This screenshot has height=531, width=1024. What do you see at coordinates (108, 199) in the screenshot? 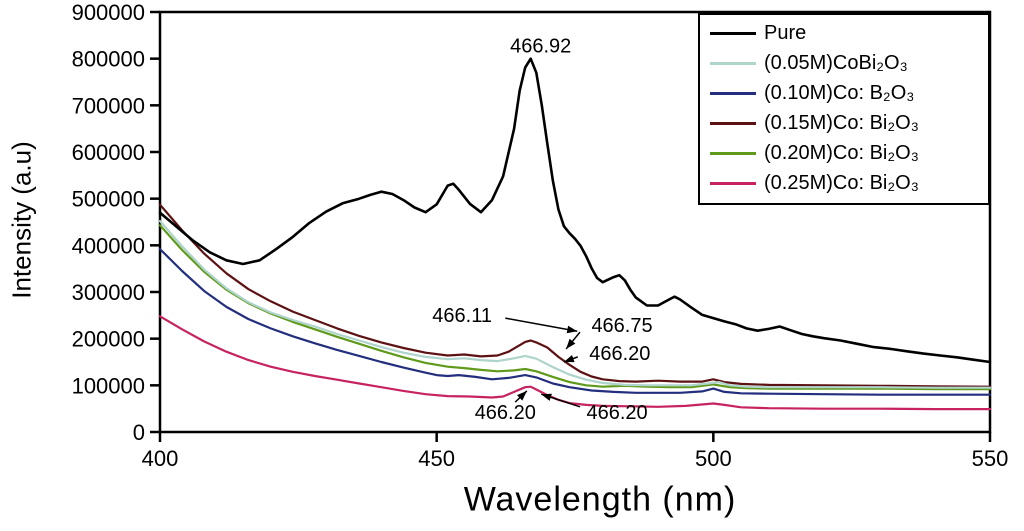
I see `y-tick-label: 500000` at bounding box center [108, 199].